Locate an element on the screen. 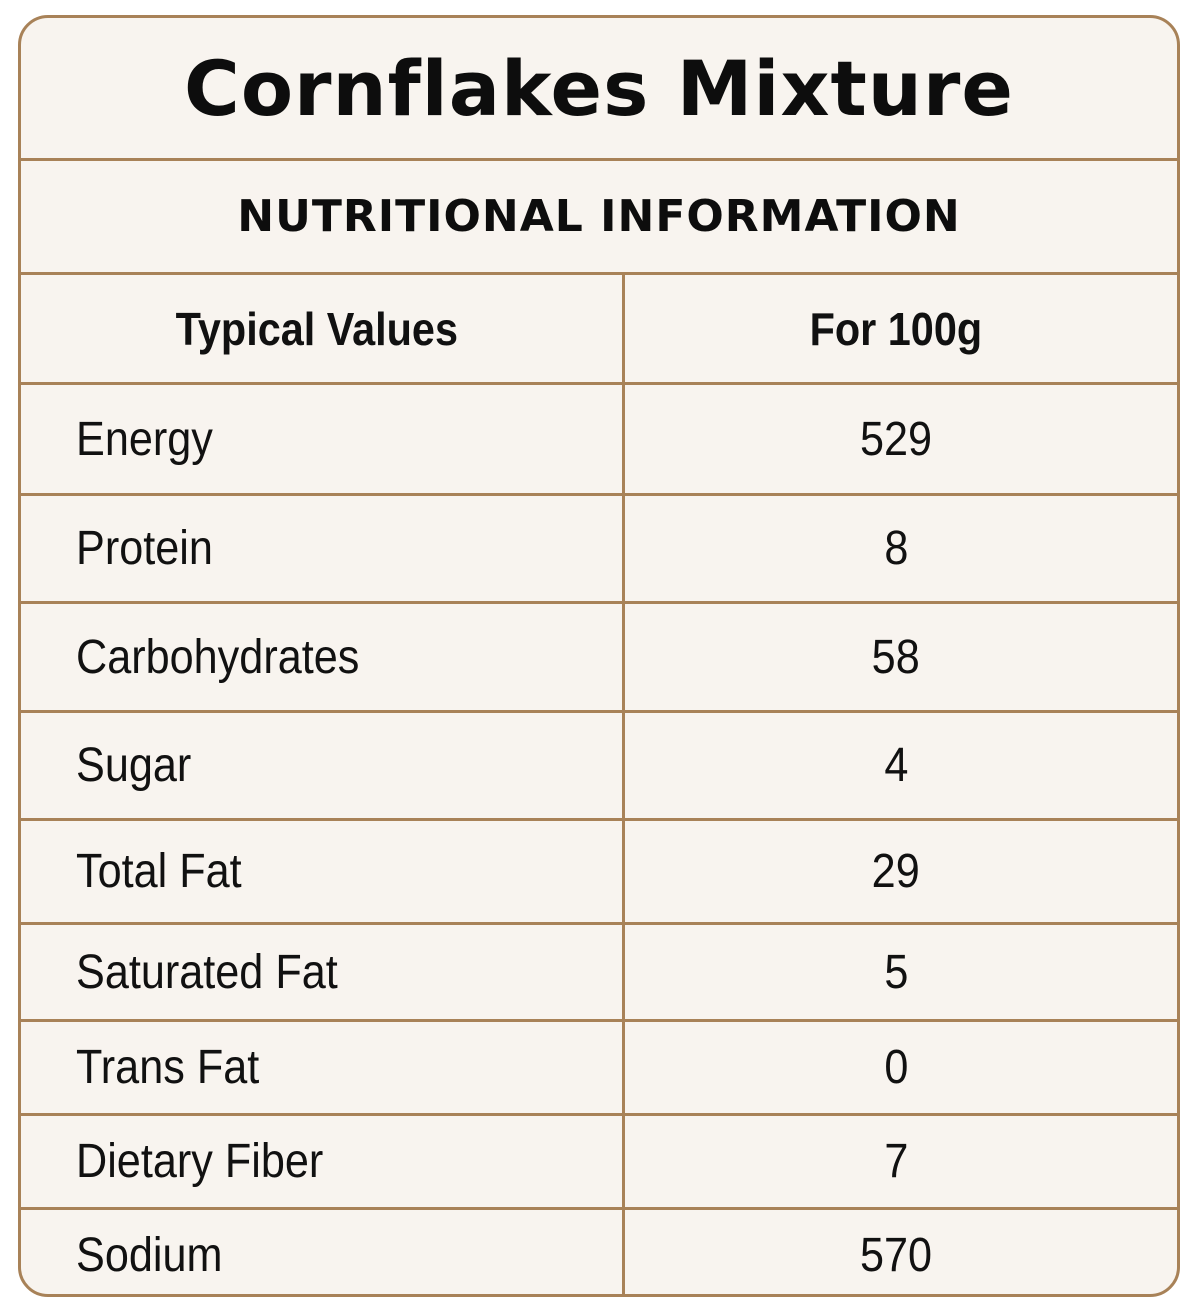 The image size is (1198, 1313). table-header-row: Typical Values For 100g is located at coordinates (599, 330).